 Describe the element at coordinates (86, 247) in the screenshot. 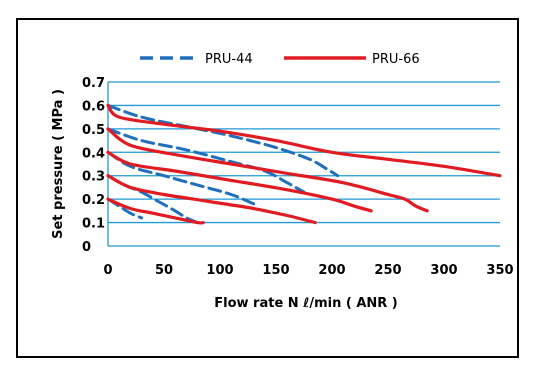

I see `y-tick-label: 0` at that location.